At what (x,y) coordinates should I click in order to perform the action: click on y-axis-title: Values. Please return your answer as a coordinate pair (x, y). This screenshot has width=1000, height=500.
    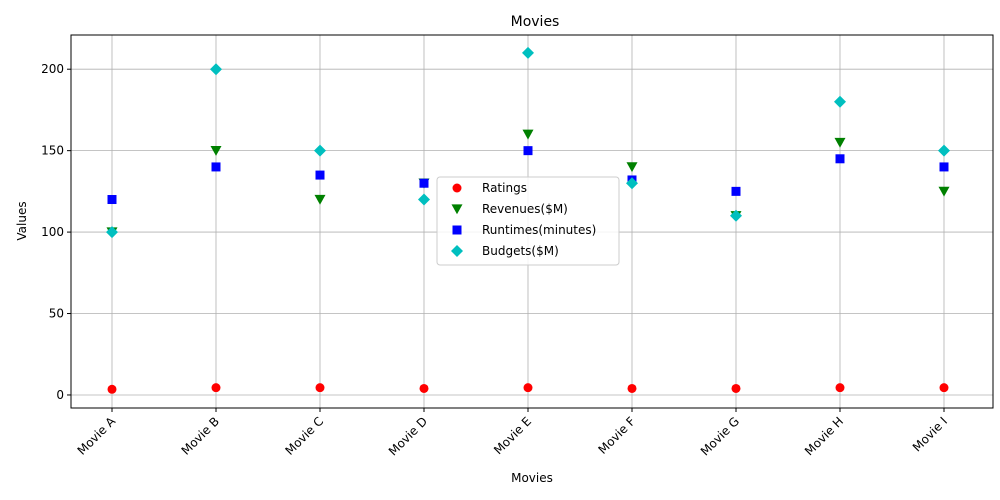
    Looking at the image, I should click on (22, 220).